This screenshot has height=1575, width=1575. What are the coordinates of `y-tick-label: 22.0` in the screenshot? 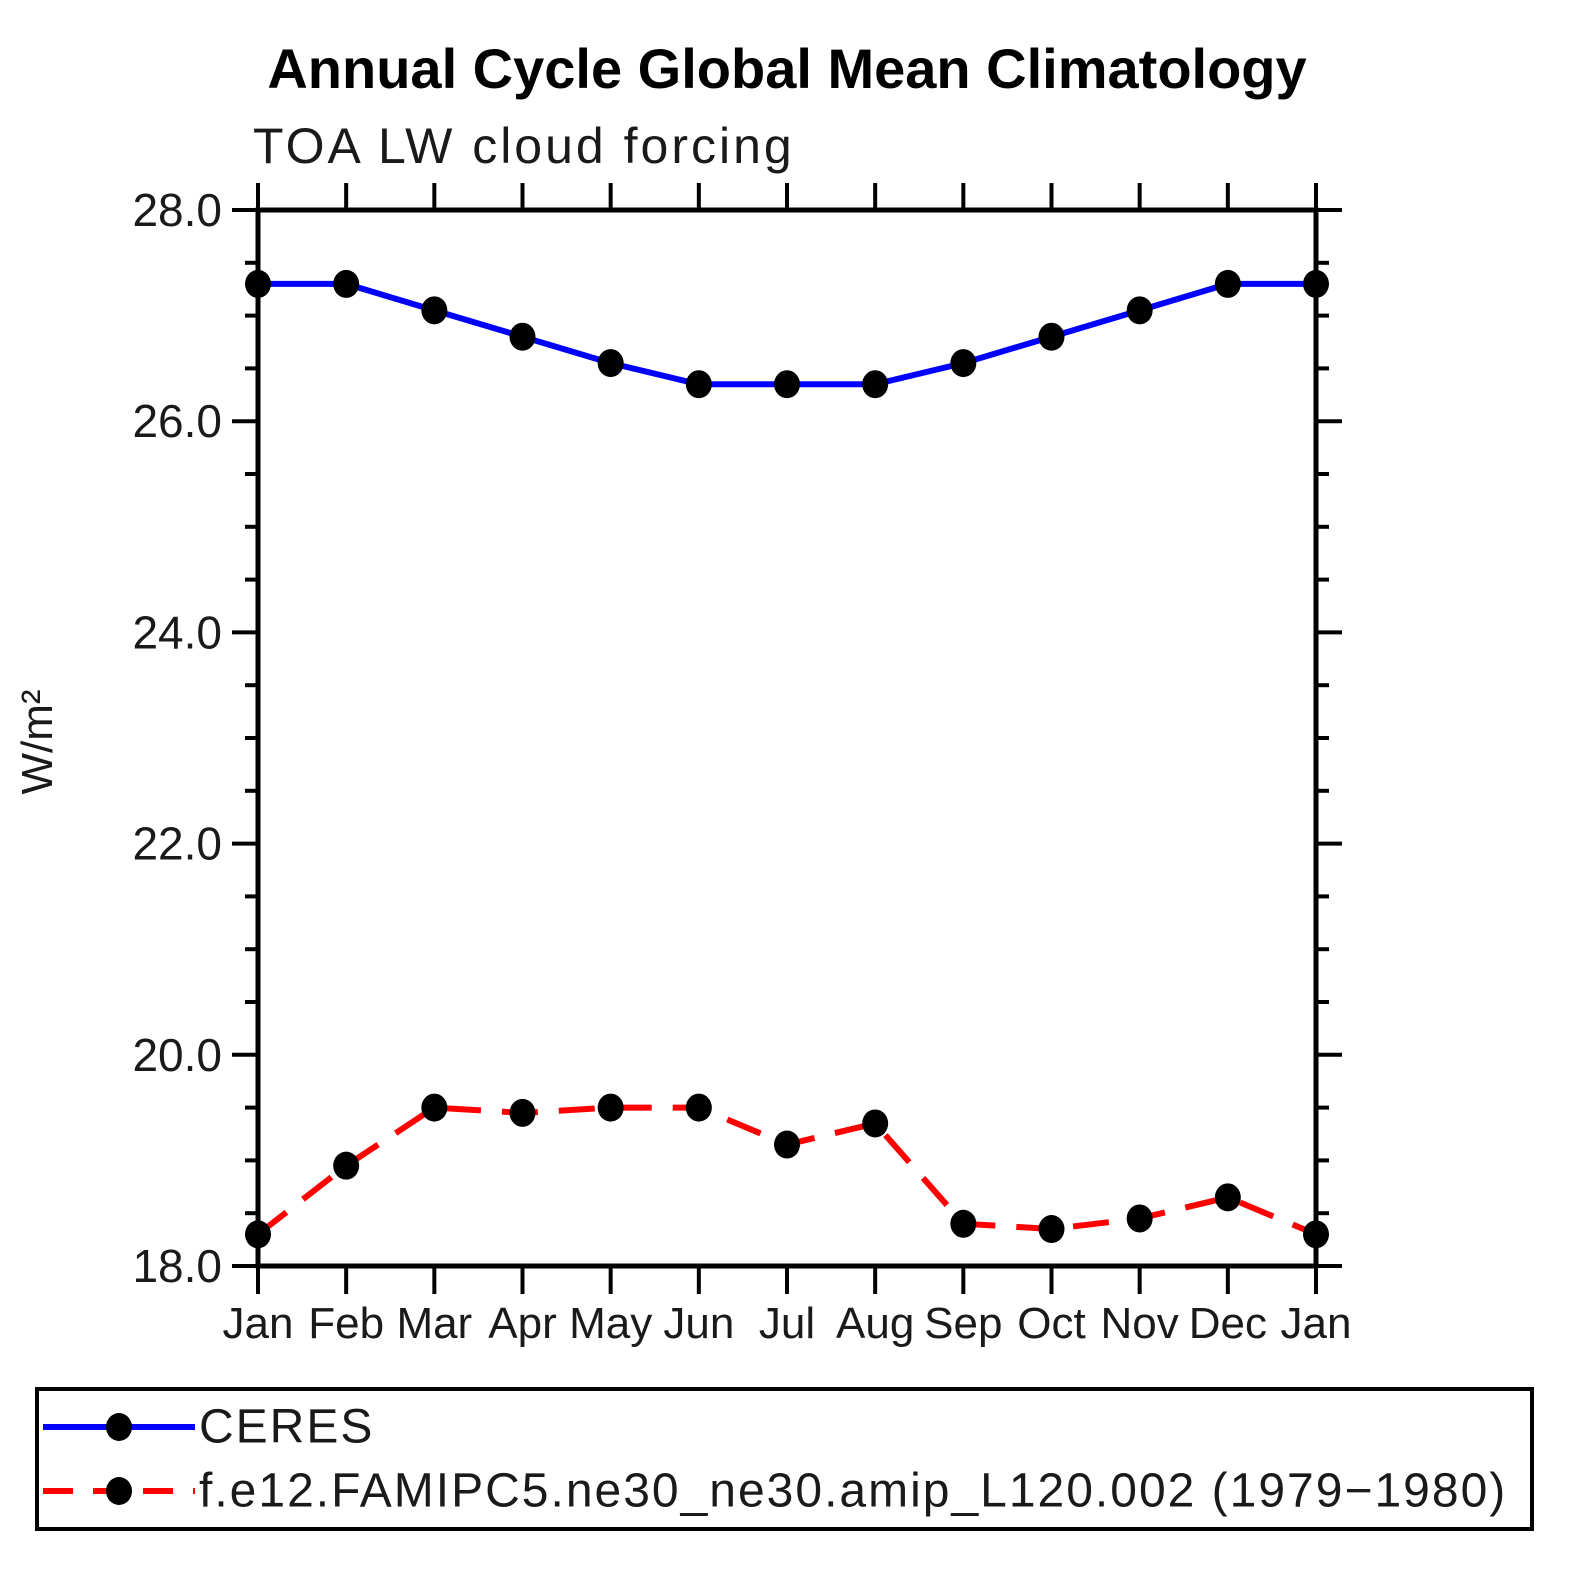 It's located at (177, 844).